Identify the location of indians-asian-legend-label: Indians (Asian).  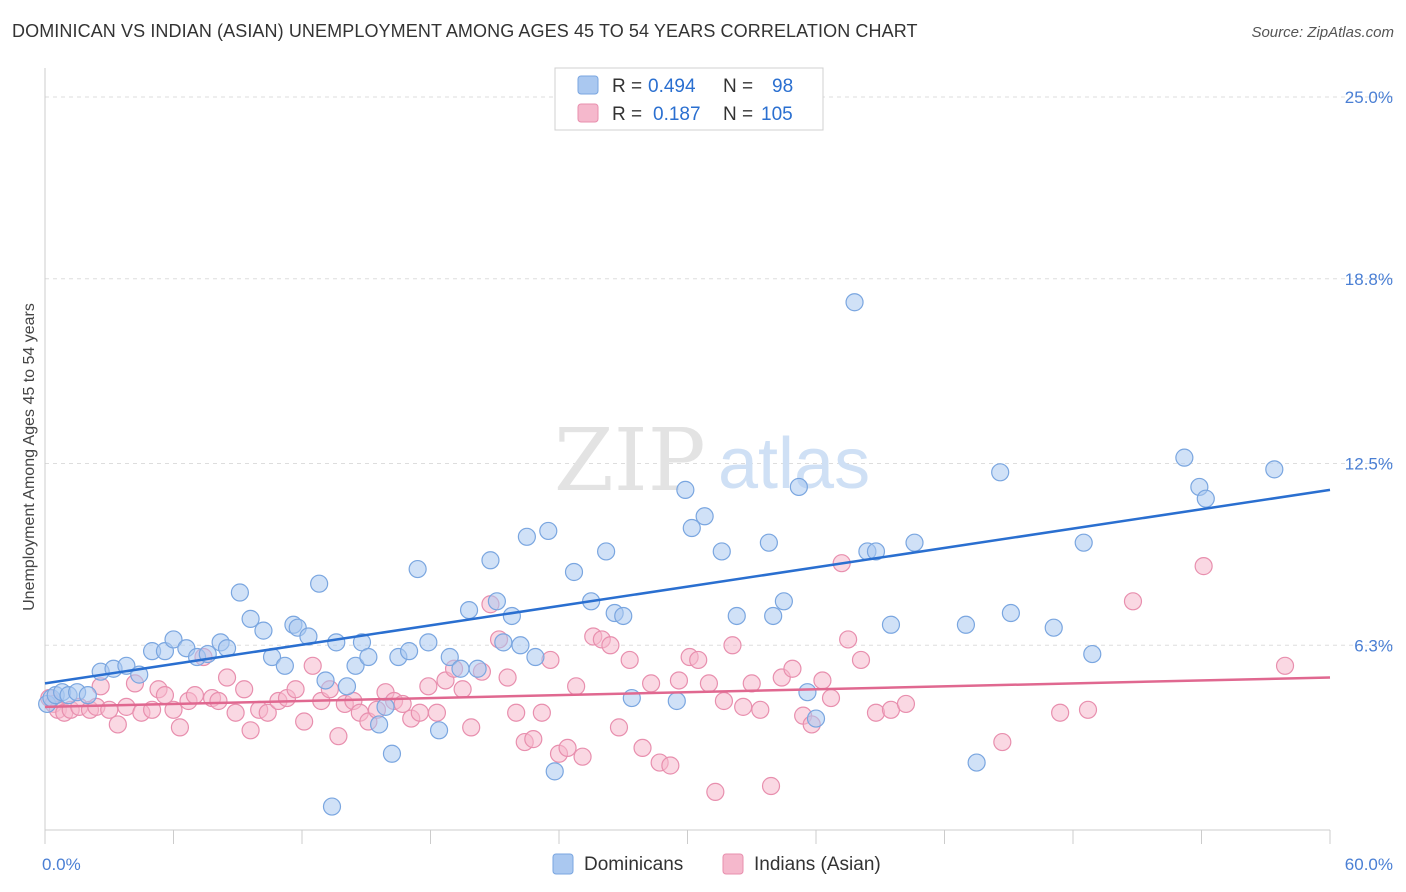
(817, 864).